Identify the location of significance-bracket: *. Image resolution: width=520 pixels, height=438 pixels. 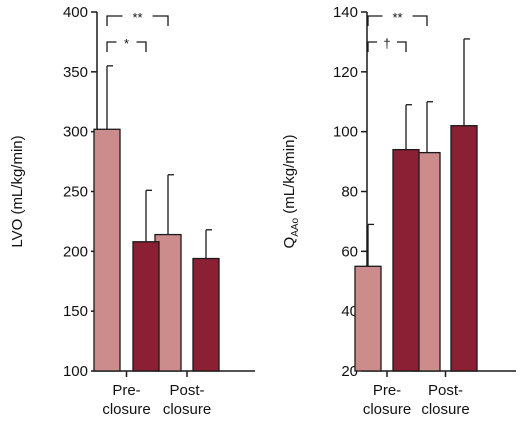
(126, 44).